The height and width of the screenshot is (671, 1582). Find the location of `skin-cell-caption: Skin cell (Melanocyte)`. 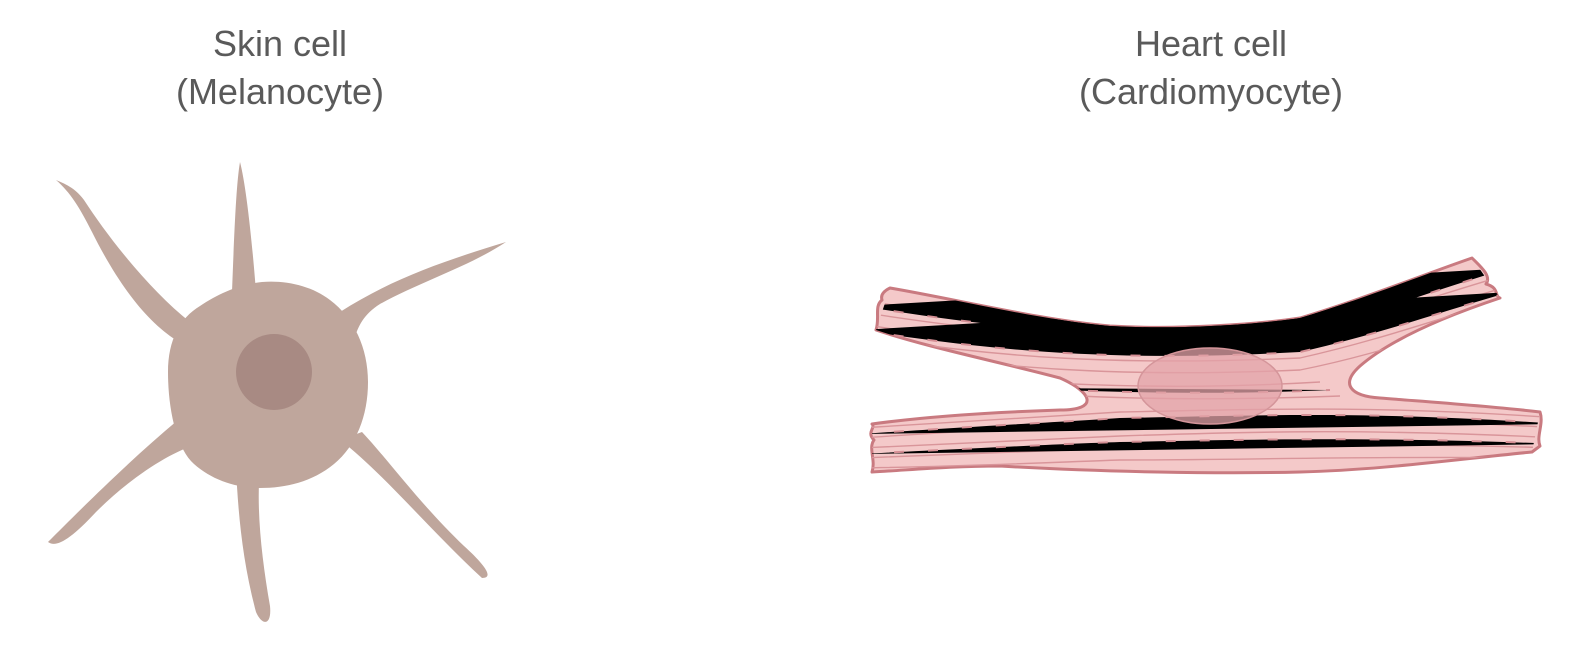

skin-cell-caption: Skin cell (Melanocyte) is located at coordinates (280, 68).